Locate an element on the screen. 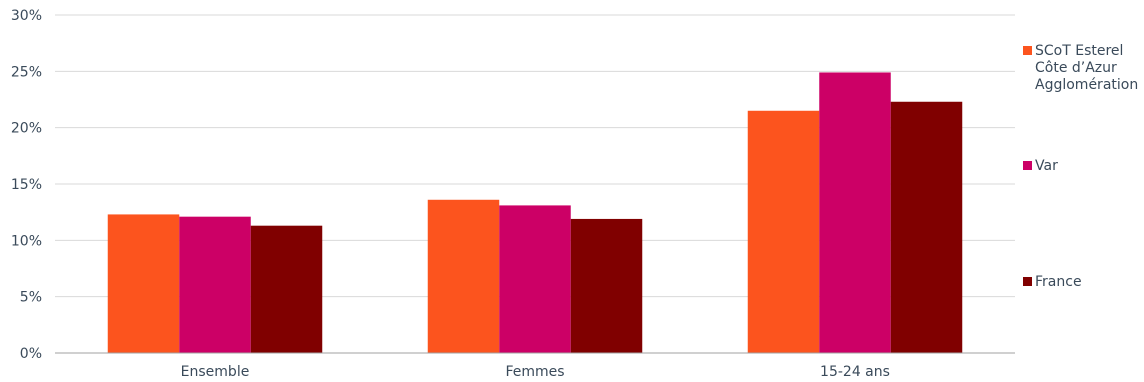  y-tick-label: 5% is located at coordinates (31, 298).